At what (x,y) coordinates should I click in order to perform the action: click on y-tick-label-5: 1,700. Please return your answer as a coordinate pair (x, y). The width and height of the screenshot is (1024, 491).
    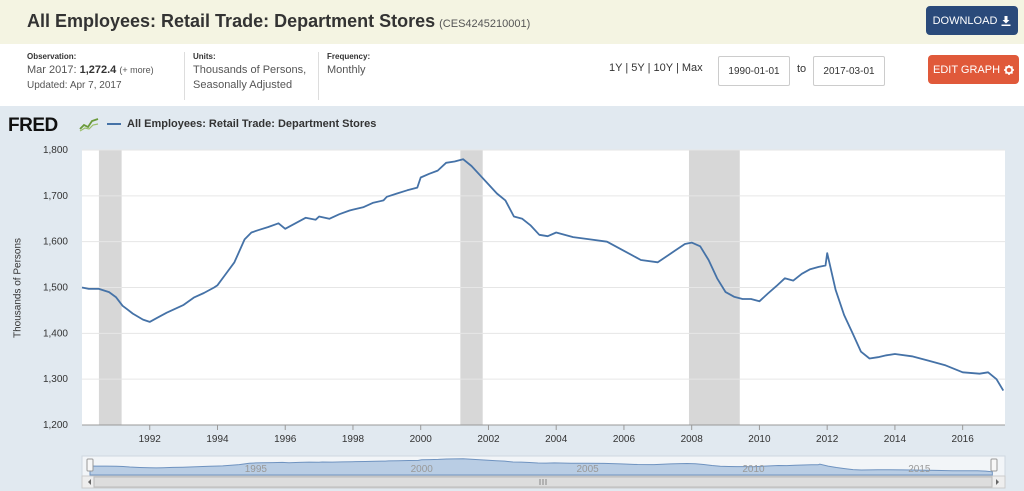
    Looking at the image, I should click on (55, 196).